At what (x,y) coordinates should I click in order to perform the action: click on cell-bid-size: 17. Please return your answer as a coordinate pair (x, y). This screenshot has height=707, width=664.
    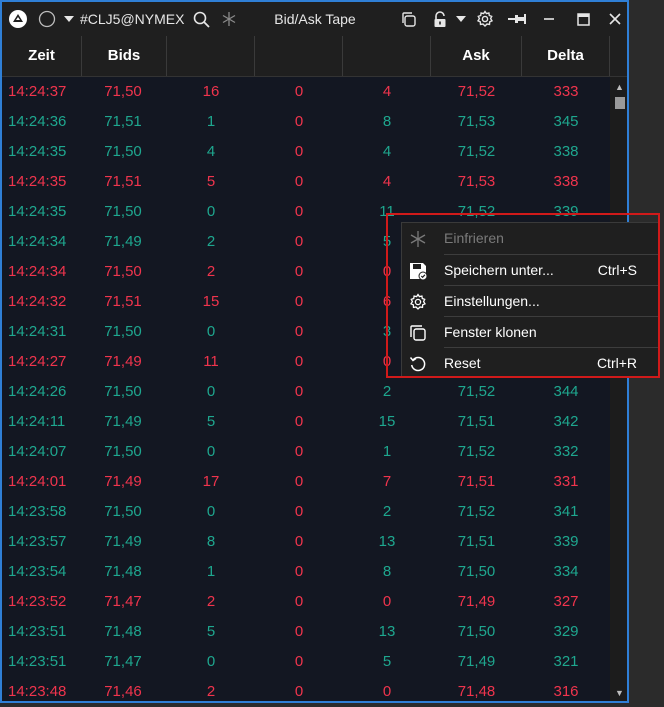
    Looking at the image, I should click on (211, 481).